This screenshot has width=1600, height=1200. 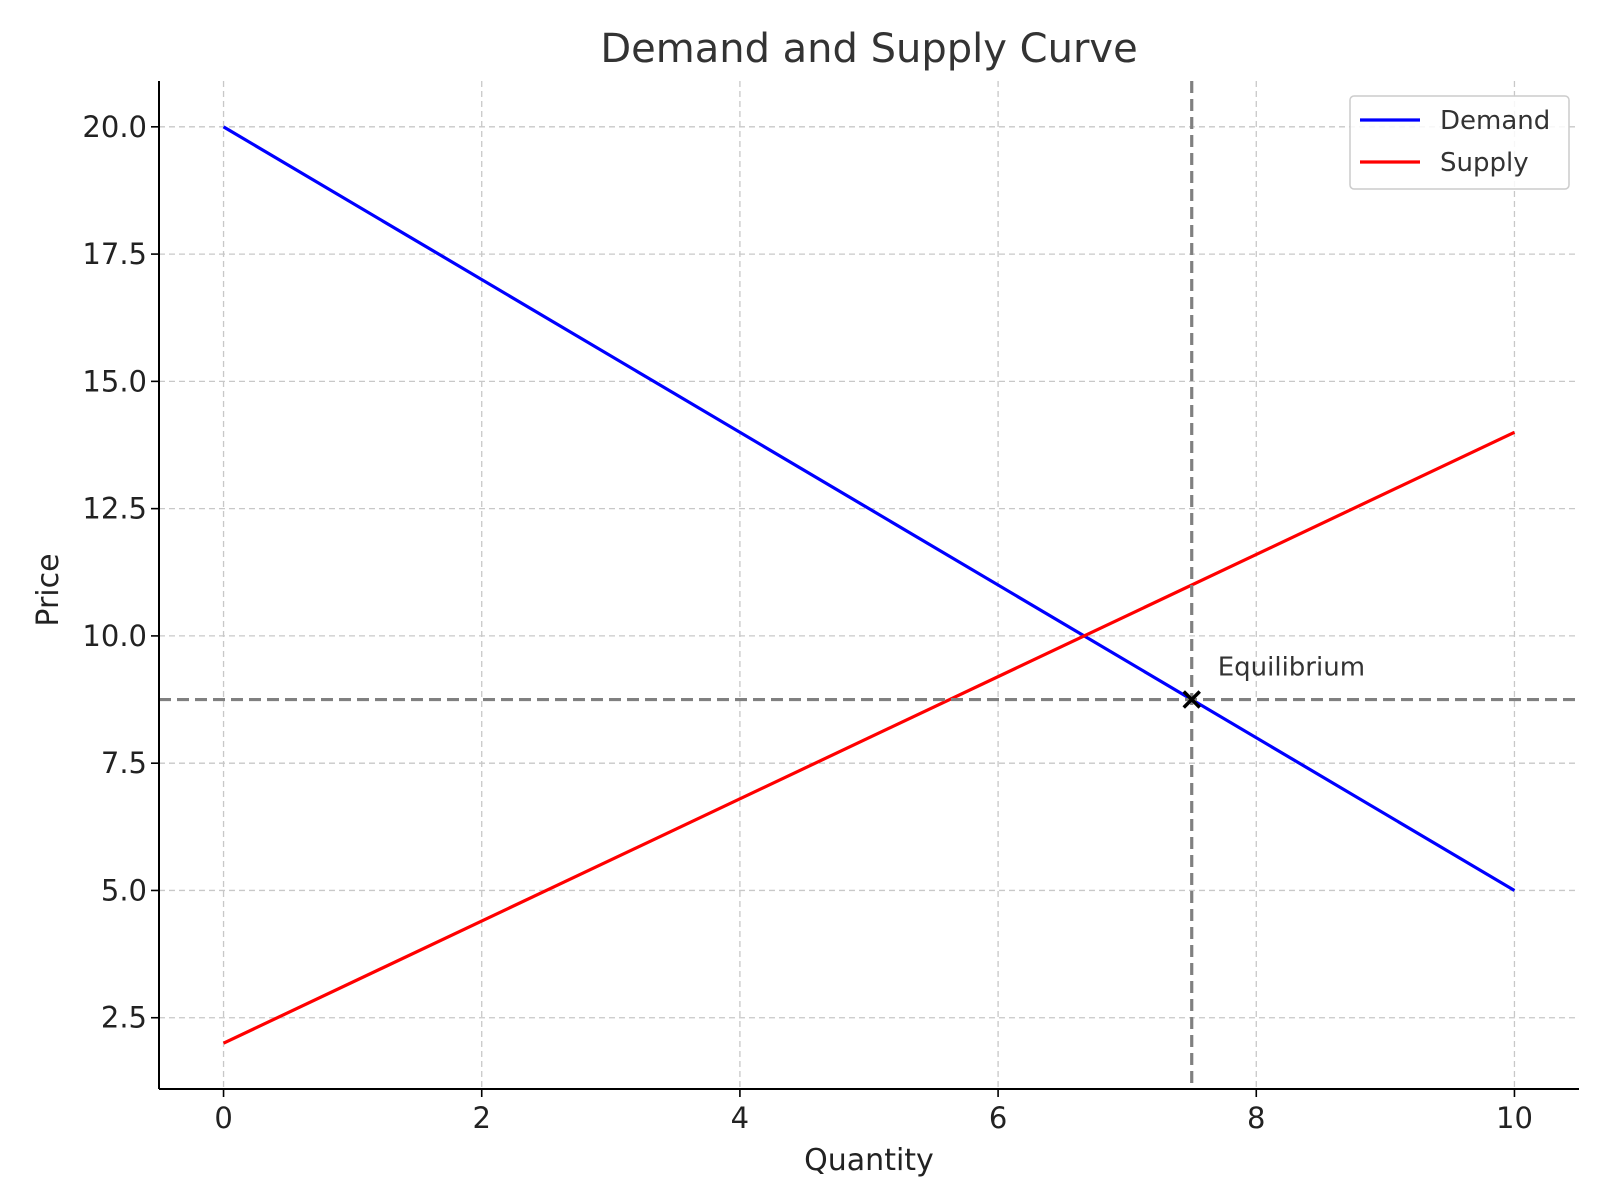 What do you see at coordinates (740, 1118) in the screenshot?
I see `x-tick-label: 4` at bounding box center [740, 1118].